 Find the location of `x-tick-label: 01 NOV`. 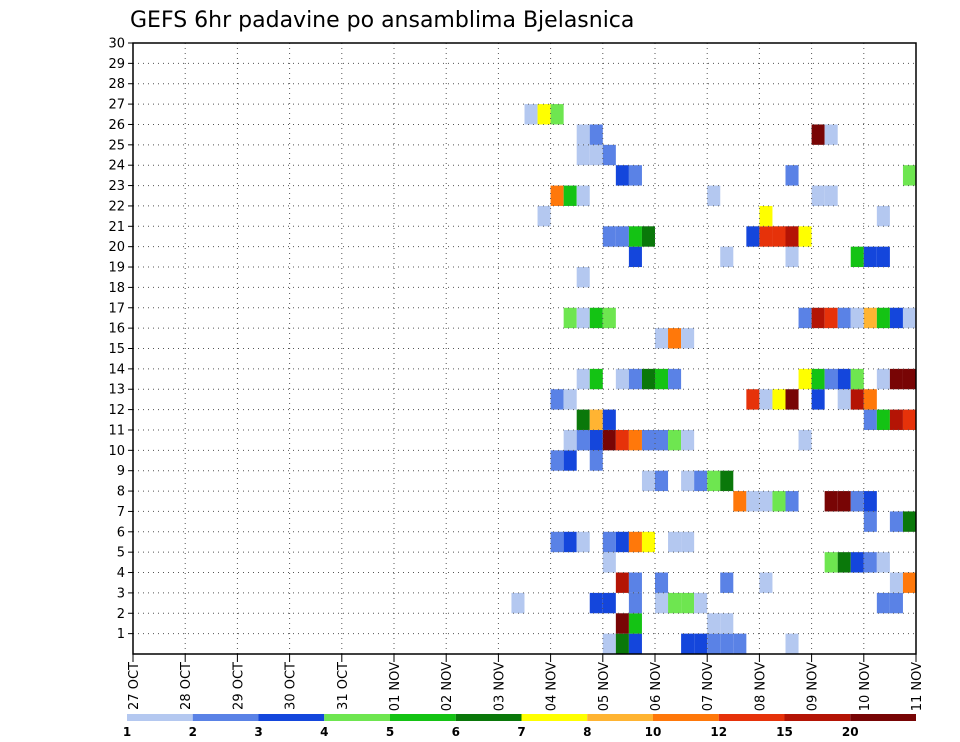

x-tick-label: 01 NOV is located at coordinates (395, 686).